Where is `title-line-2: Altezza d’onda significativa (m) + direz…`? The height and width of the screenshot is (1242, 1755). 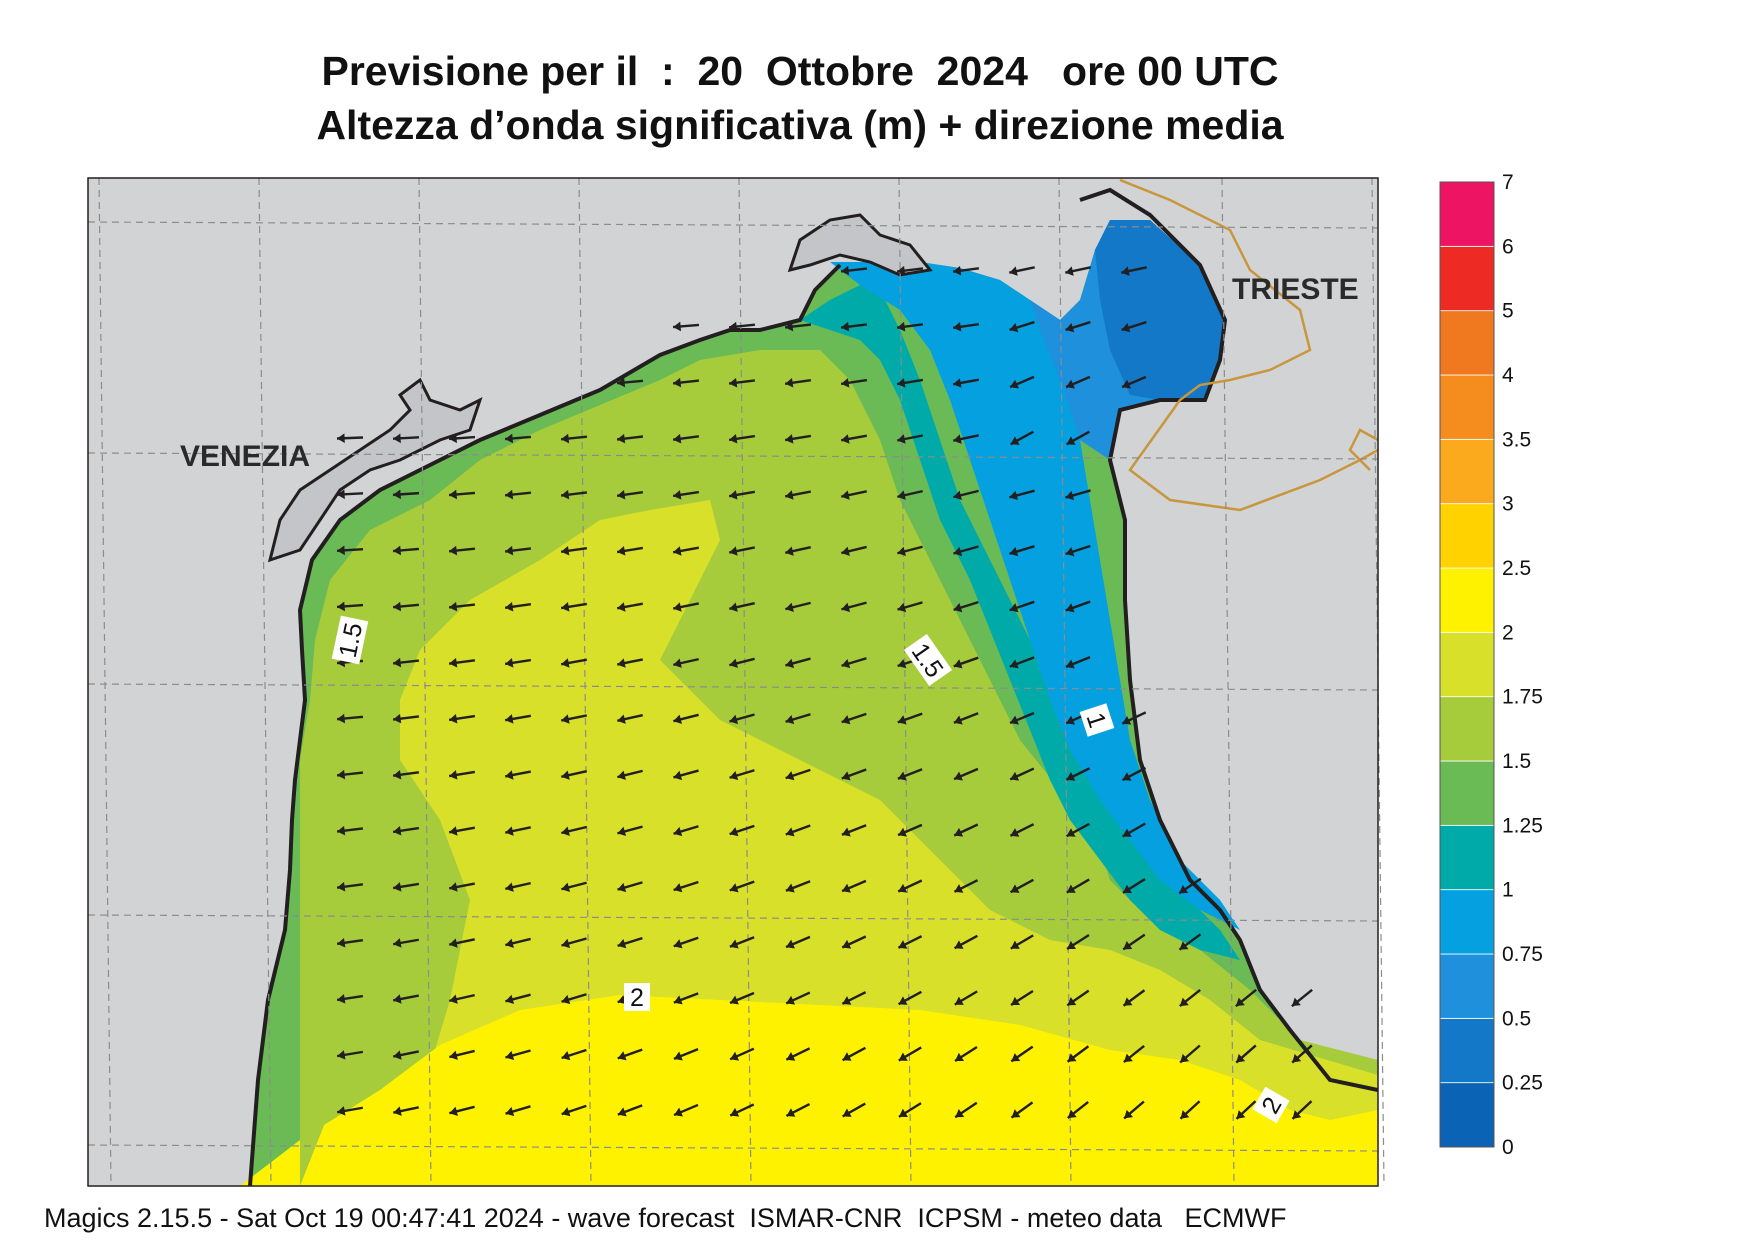
title-line-2: Altezza d’onda significativa (m) + direz… is located at coordinates (800, 125).